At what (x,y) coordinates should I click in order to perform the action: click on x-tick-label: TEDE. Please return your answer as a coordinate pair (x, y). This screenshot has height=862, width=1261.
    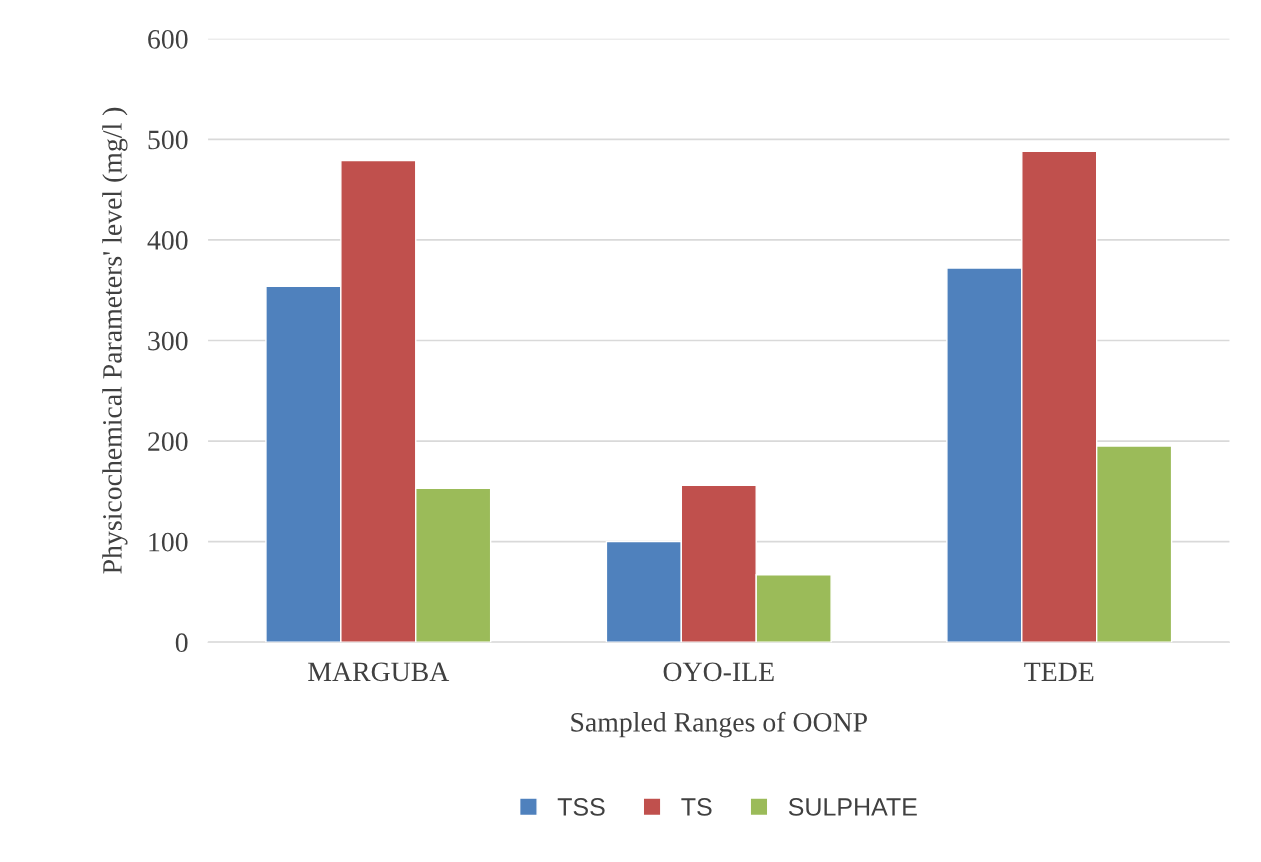
    Looking at the image, I should click on (1059, 671).